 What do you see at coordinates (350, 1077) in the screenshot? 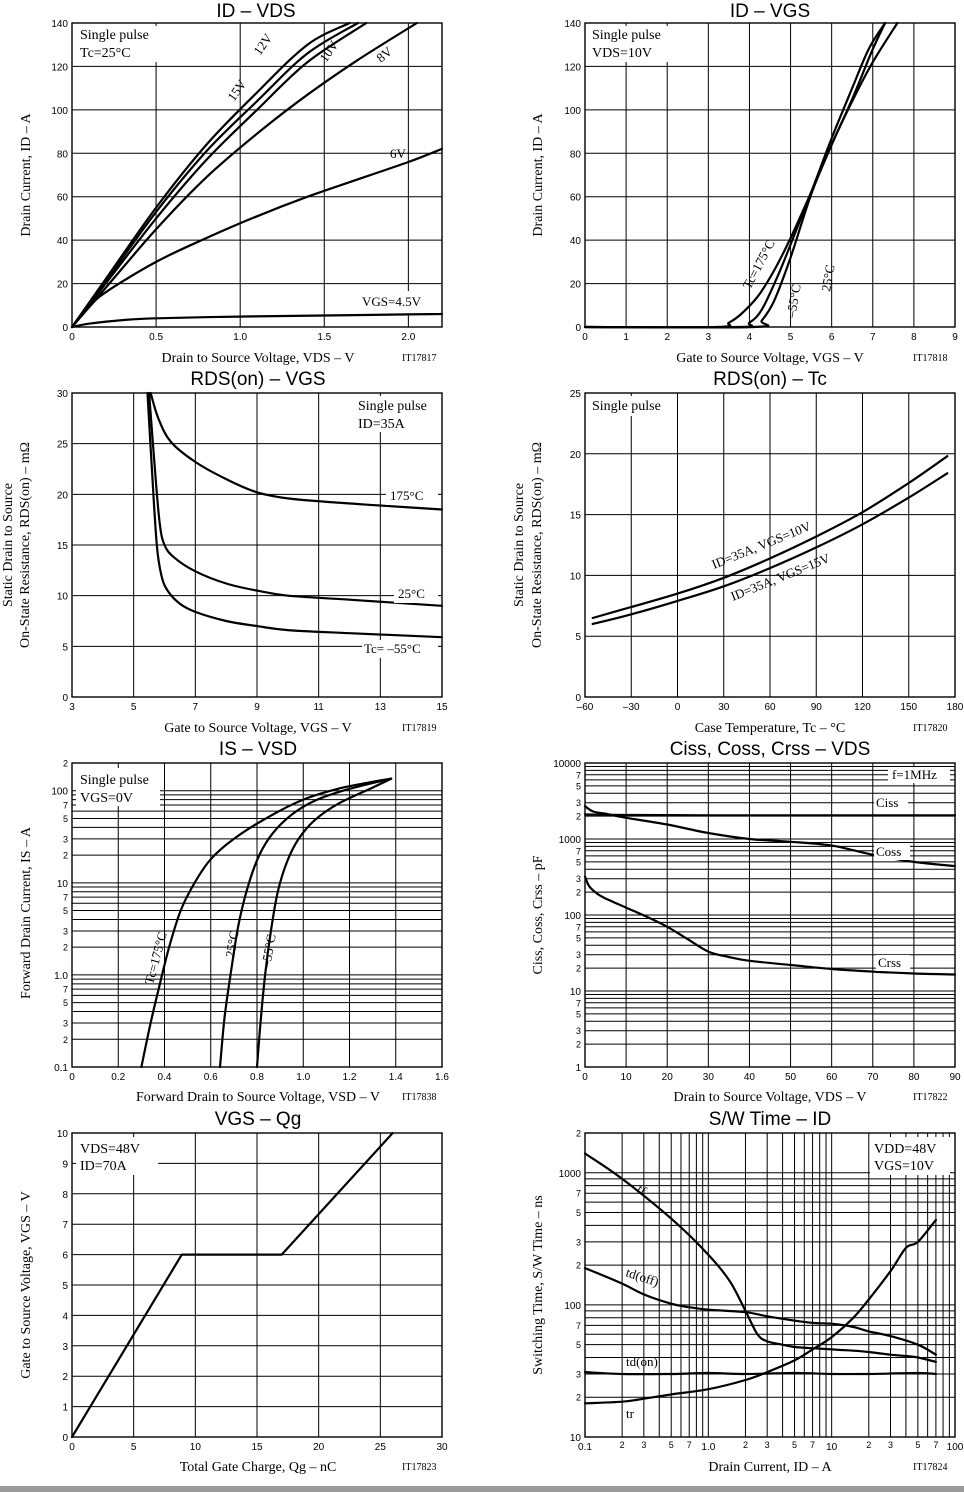
I see `x-tick-label: 1.2` at bounding box center [350, 1077].